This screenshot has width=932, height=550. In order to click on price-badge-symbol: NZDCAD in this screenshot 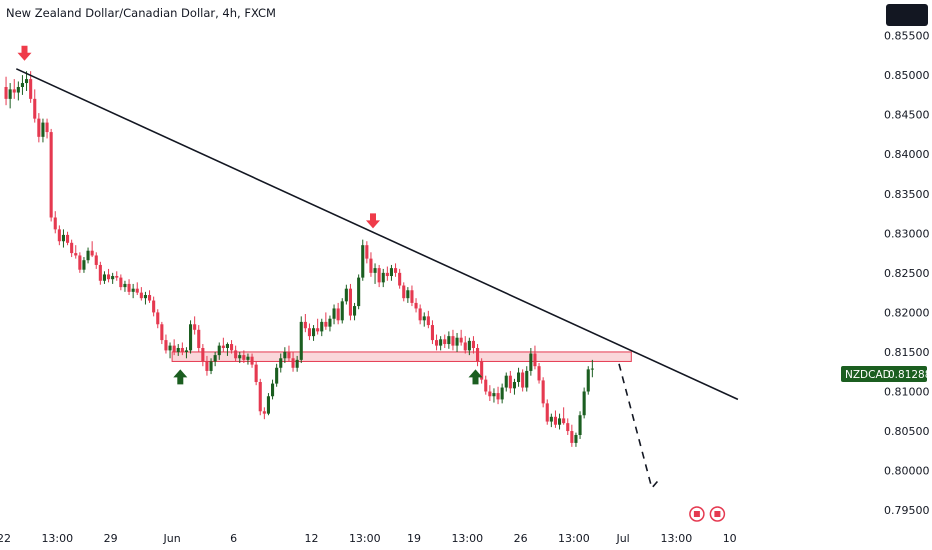, I will do `click(868, 375)`.